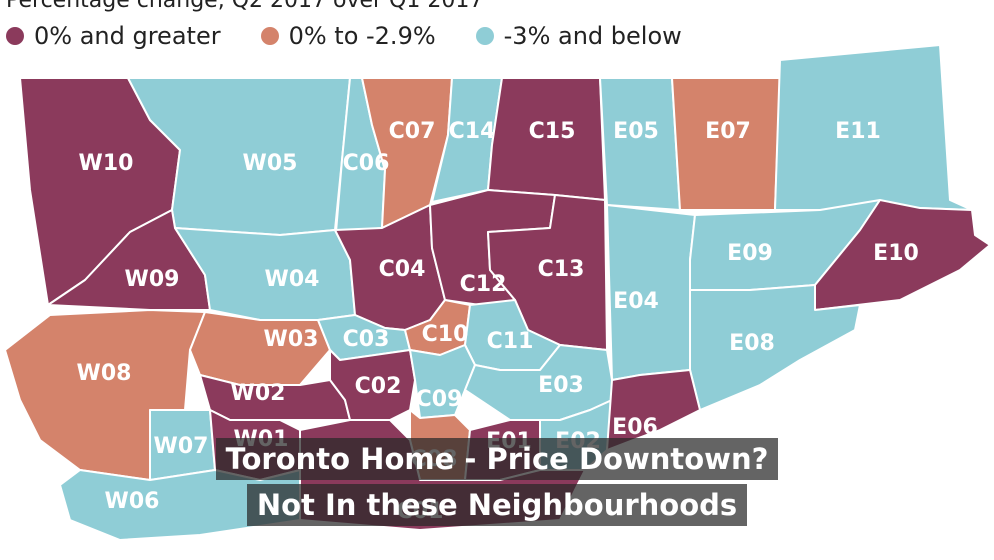 This screenshot has height=560, width=994. I want to click on district-label-e08: E08, so click(752, 343).